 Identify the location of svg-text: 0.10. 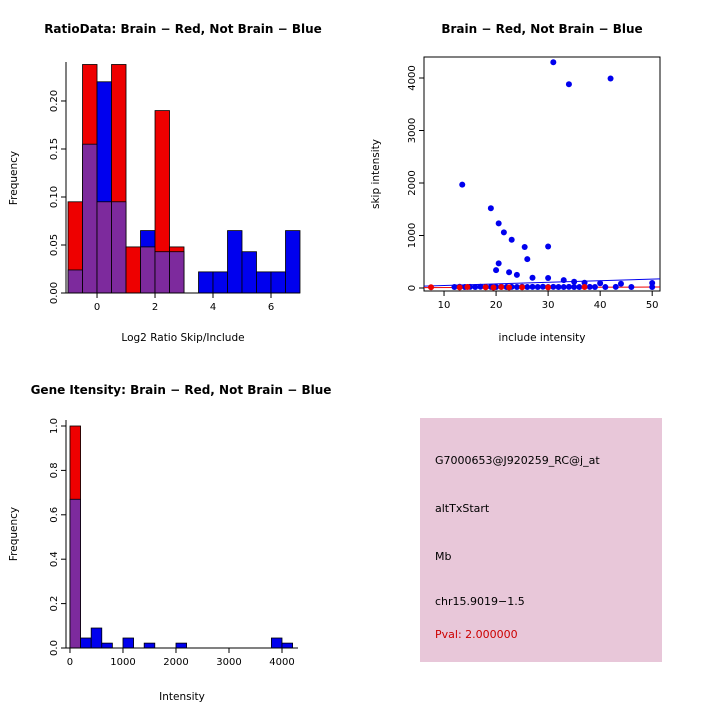
(54, 197).